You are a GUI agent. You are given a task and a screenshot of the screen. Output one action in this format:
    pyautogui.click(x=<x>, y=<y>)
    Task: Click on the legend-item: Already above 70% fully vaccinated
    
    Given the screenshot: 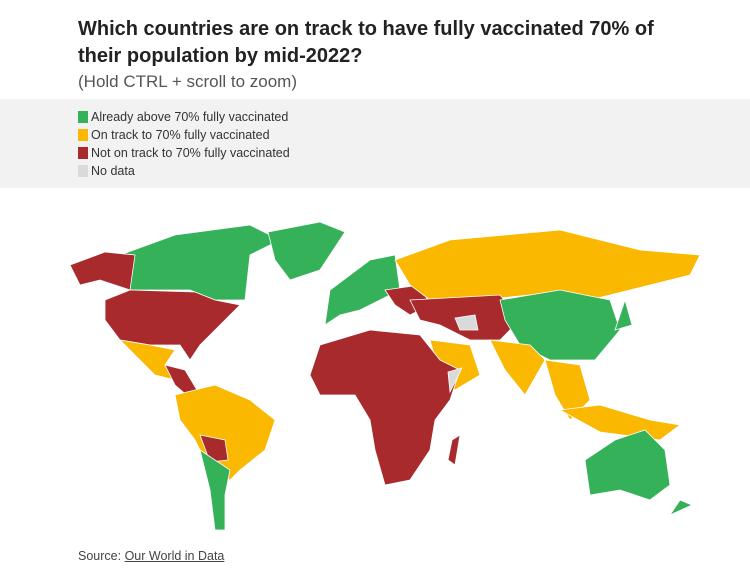 What is the action you would take?
    pyautogui.click(x=183, y=117)
    